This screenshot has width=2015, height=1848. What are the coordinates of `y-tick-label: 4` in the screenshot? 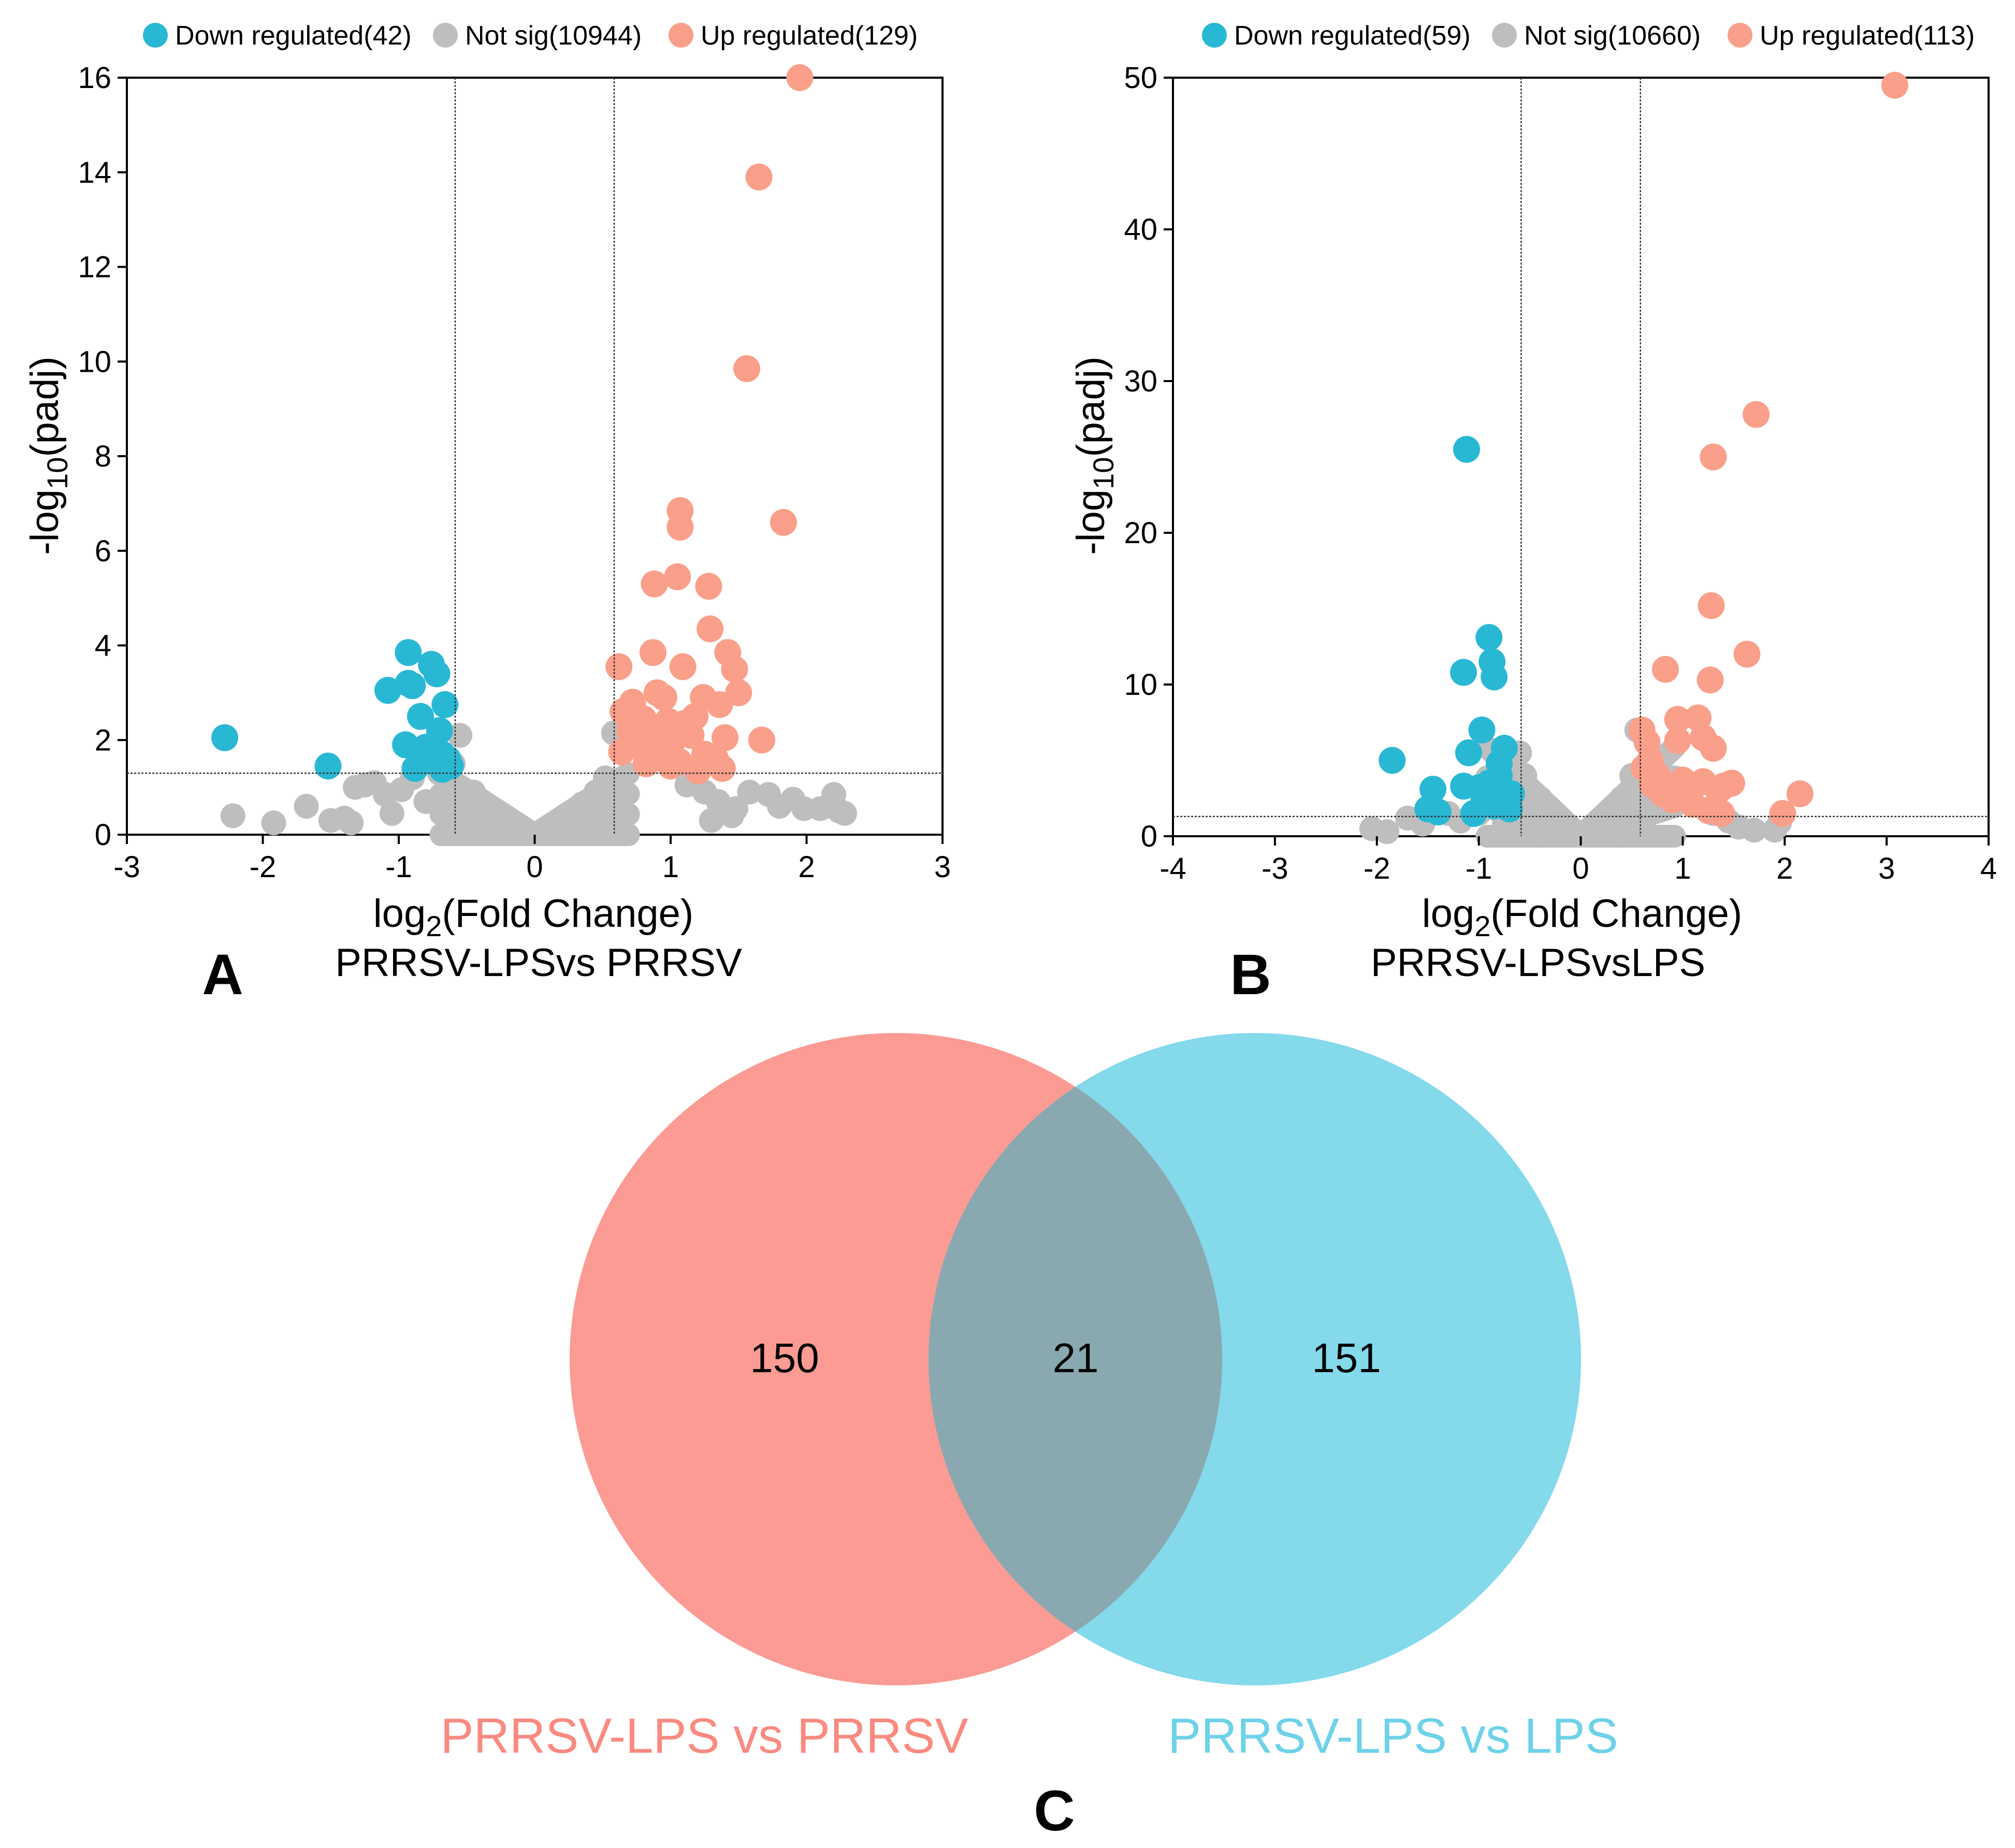 It's located at (103, 646).